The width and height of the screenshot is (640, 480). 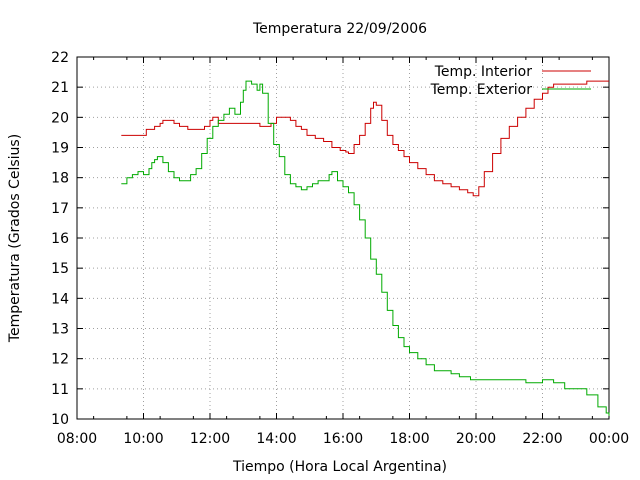 I want to click on y-tick-label: 22, so click(x=60, y=58).